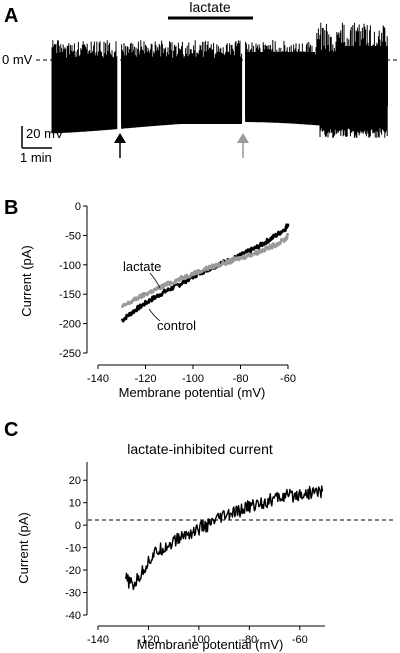 The image size is (400, 653). What do you see at coordinates (209, 7) in the screenshot?
I see `lactate-bar-label: lactate` at bounding box center [209, 7].